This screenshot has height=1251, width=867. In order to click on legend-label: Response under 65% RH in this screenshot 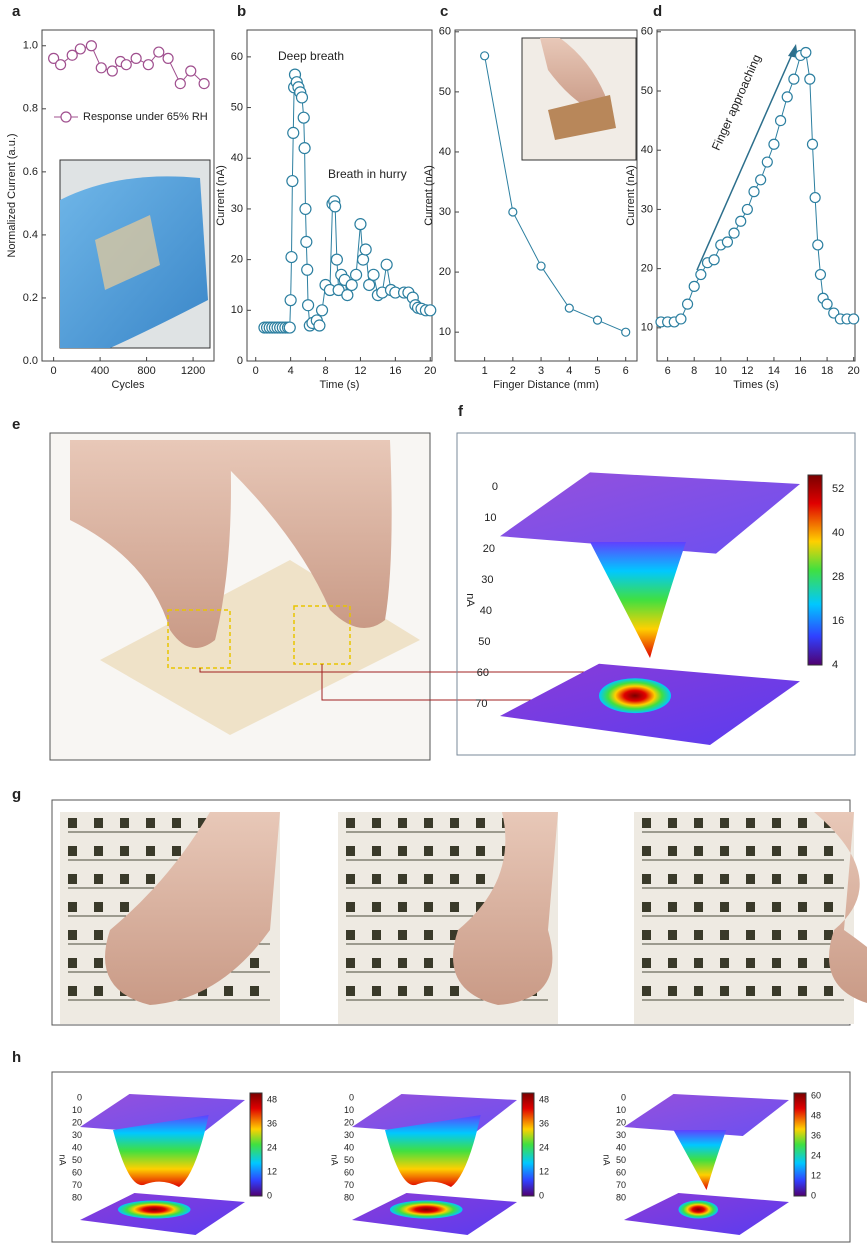, I will do `click(145, 117)`.